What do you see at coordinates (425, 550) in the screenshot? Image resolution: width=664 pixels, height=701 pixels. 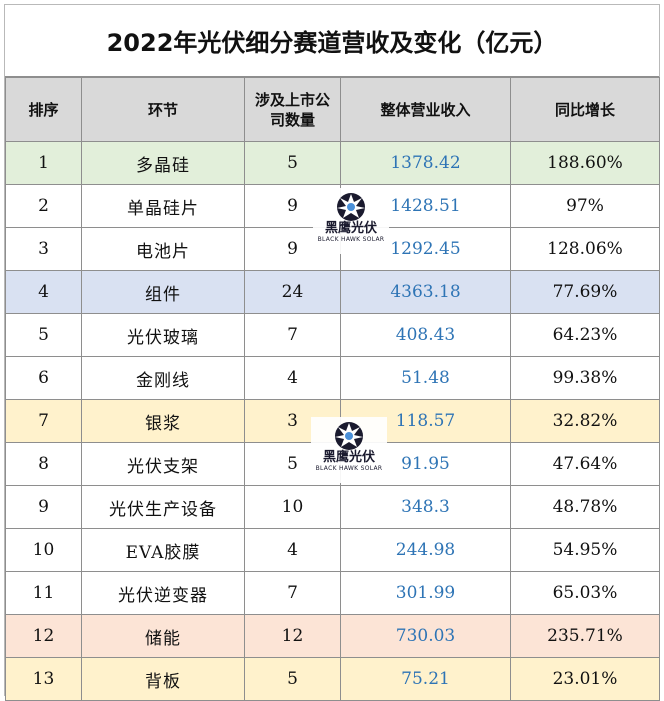 I see `revenue-cell: 244.98` at bounding box center [425, 550].